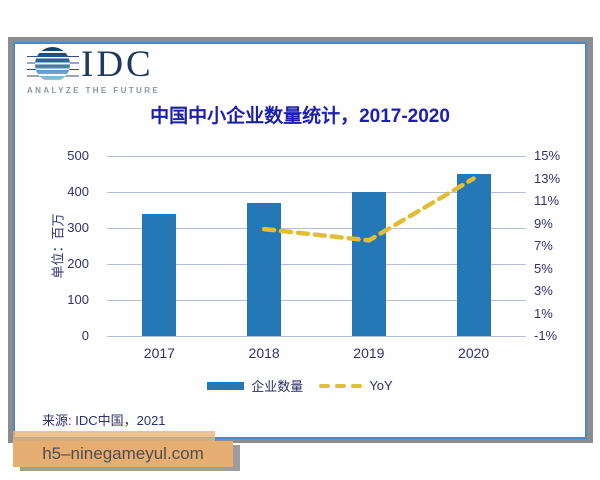 The image size is (600, 480). I want to click on chart-title: 中国中小企业数量统计，2017-2020, so click(300, 116).